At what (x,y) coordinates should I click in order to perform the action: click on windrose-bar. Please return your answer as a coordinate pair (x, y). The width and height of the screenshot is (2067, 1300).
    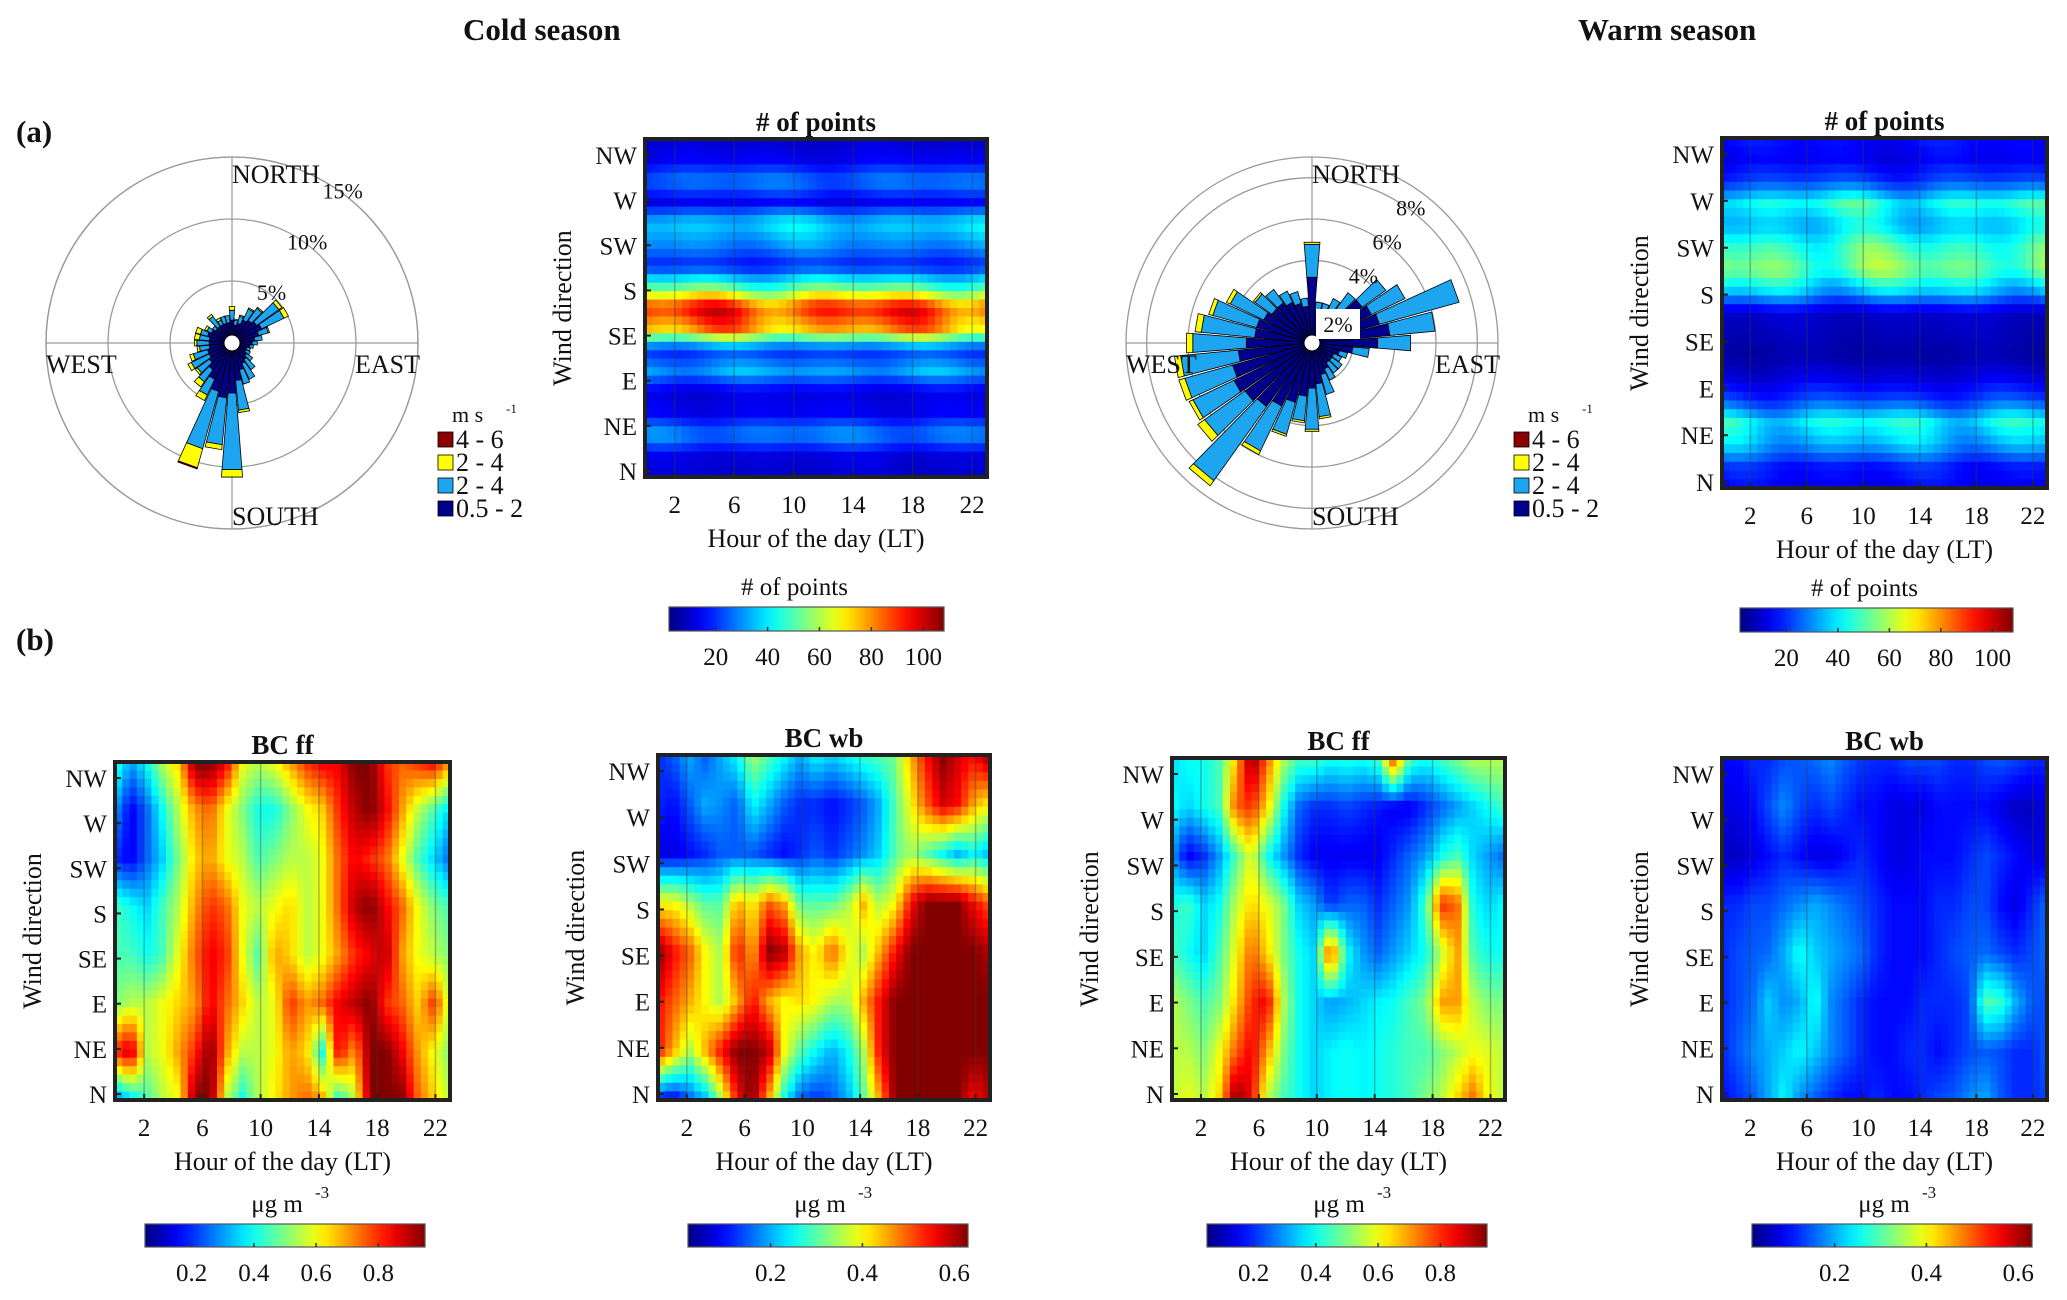
    Looking at the image, I should click on (1298, 421).